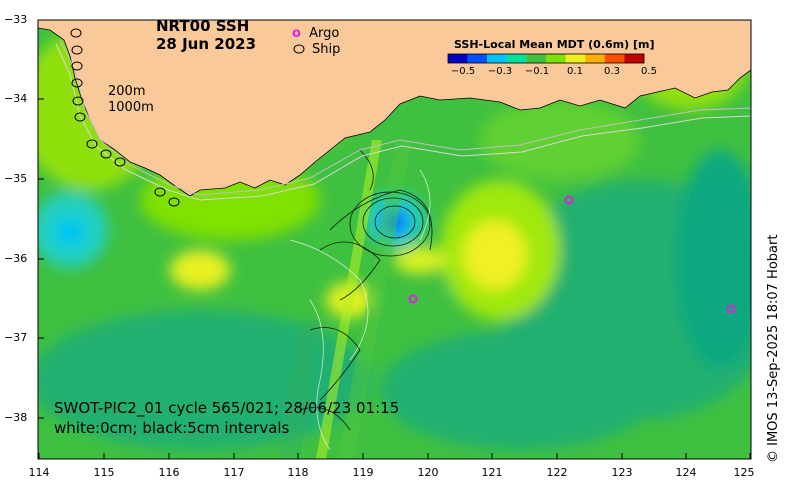 Image resolution: width=791 pixels, height=492 pixels. What do you see at coordinates (125, 117) in the screenshot?
I see `ship-track` at bounding box center [125, 117].